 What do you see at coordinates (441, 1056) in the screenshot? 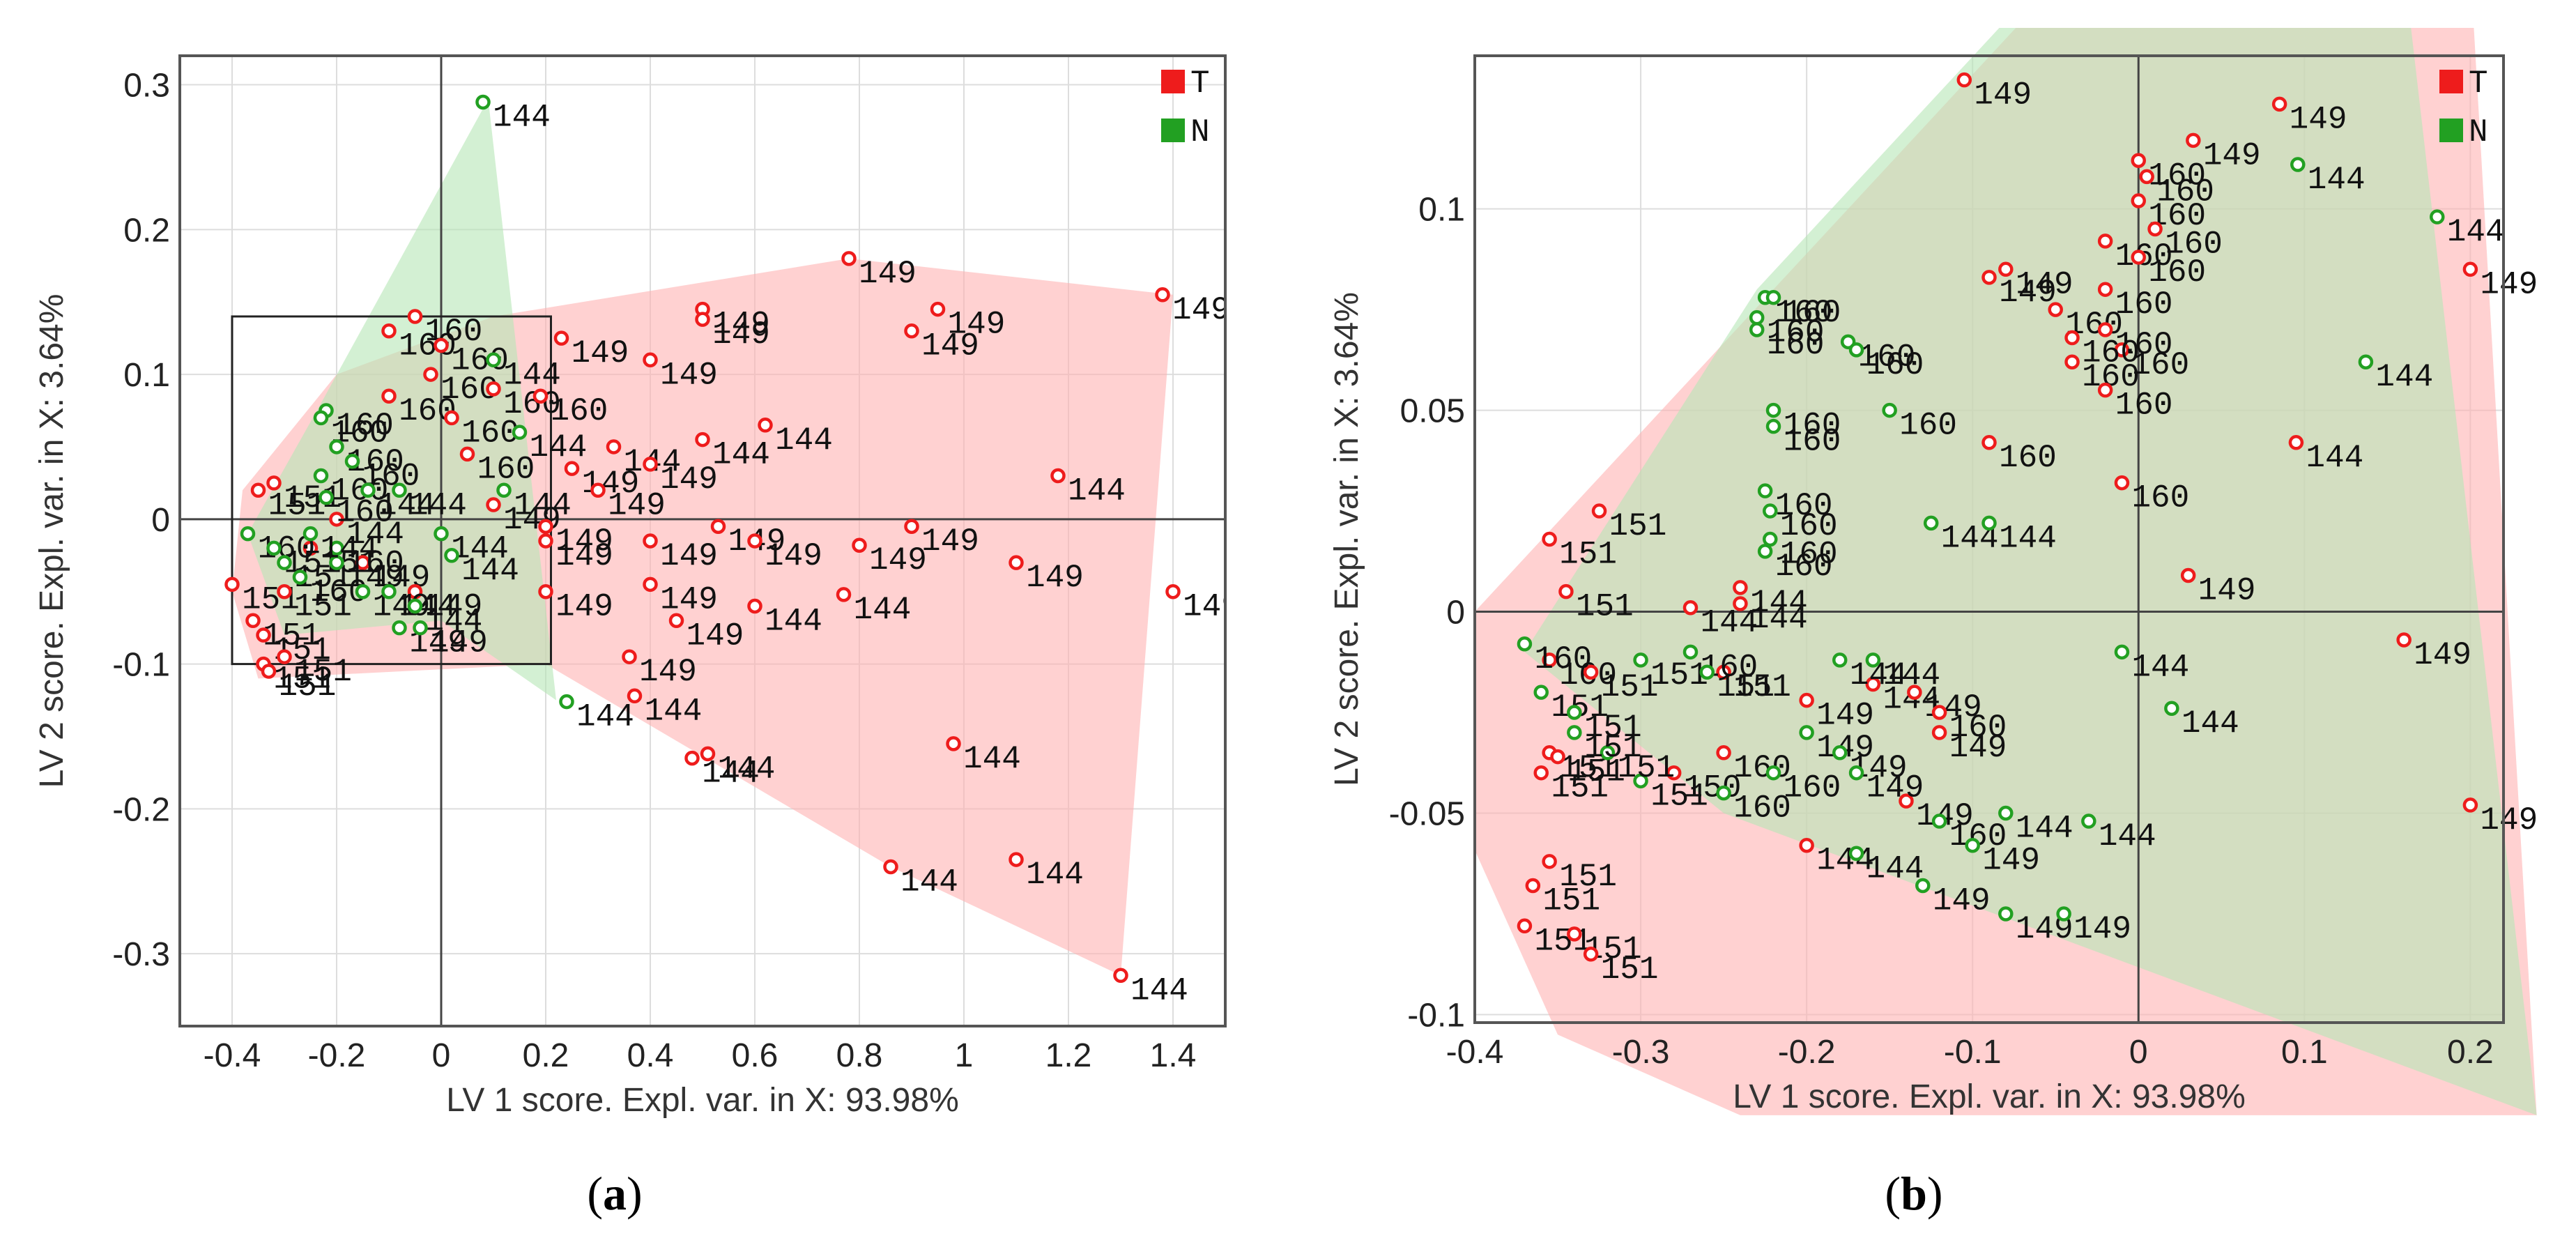
I see `x-tick-label: 0` at bounding box center [441, 1056].